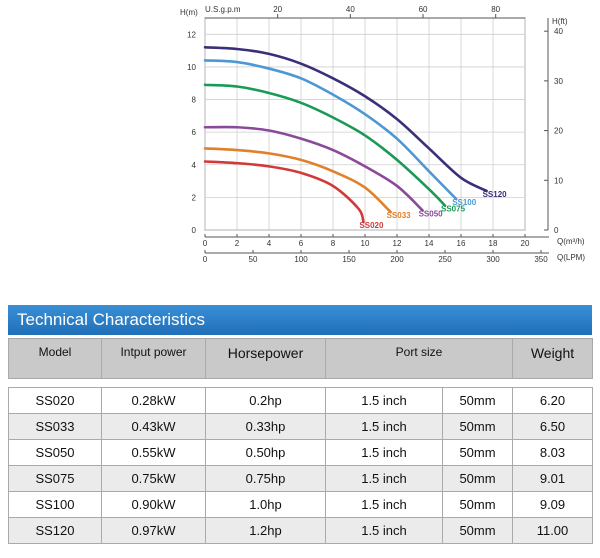 This screenshot has height=558, width=600. Describe the element at coordinates (525, 243) in the screenshot. I see `x-tick-label-m3h: 20` at that location.